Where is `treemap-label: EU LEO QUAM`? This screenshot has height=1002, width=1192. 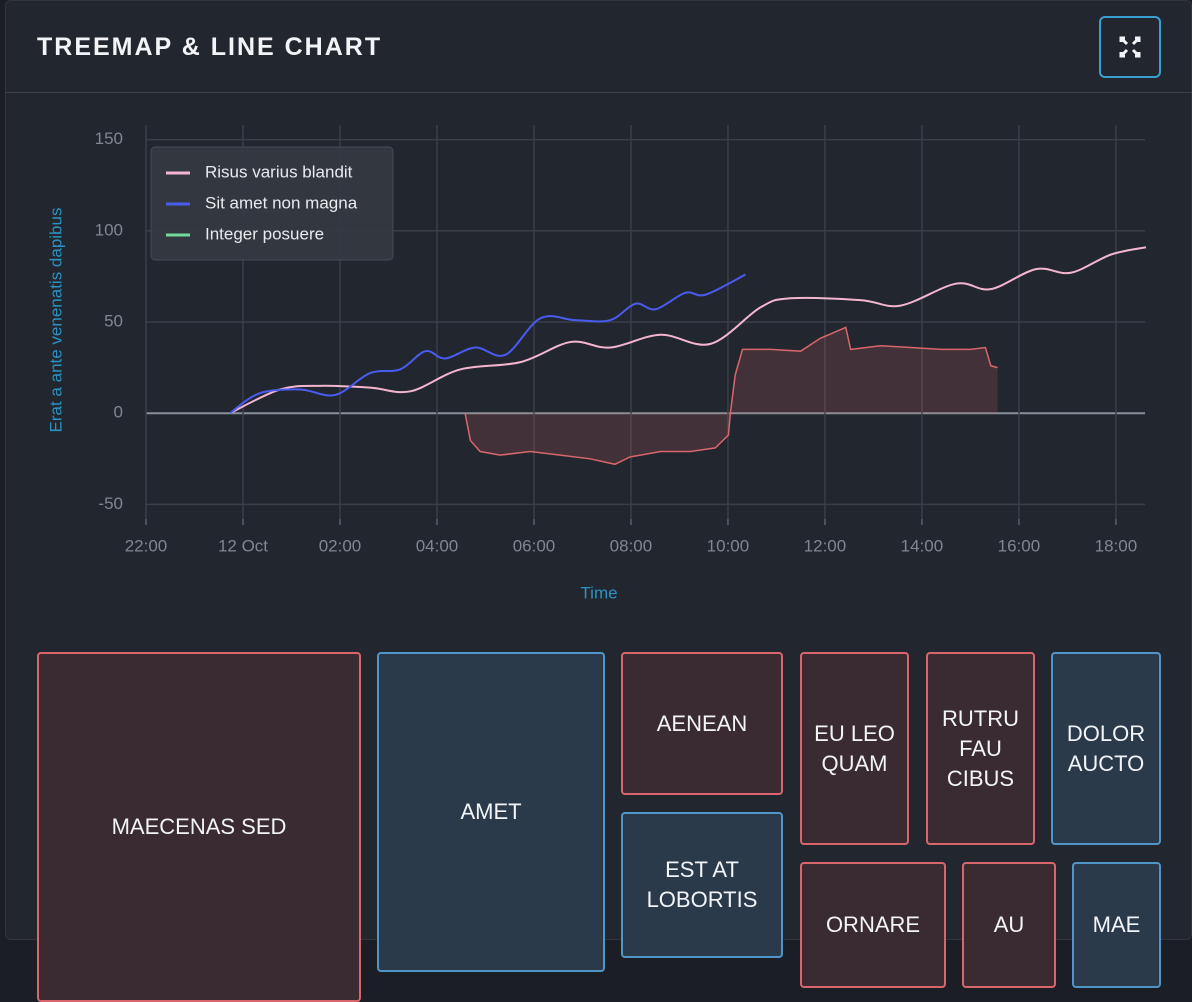 treemap-label: EU LEO QUAM is located at coordinates (854, 748).